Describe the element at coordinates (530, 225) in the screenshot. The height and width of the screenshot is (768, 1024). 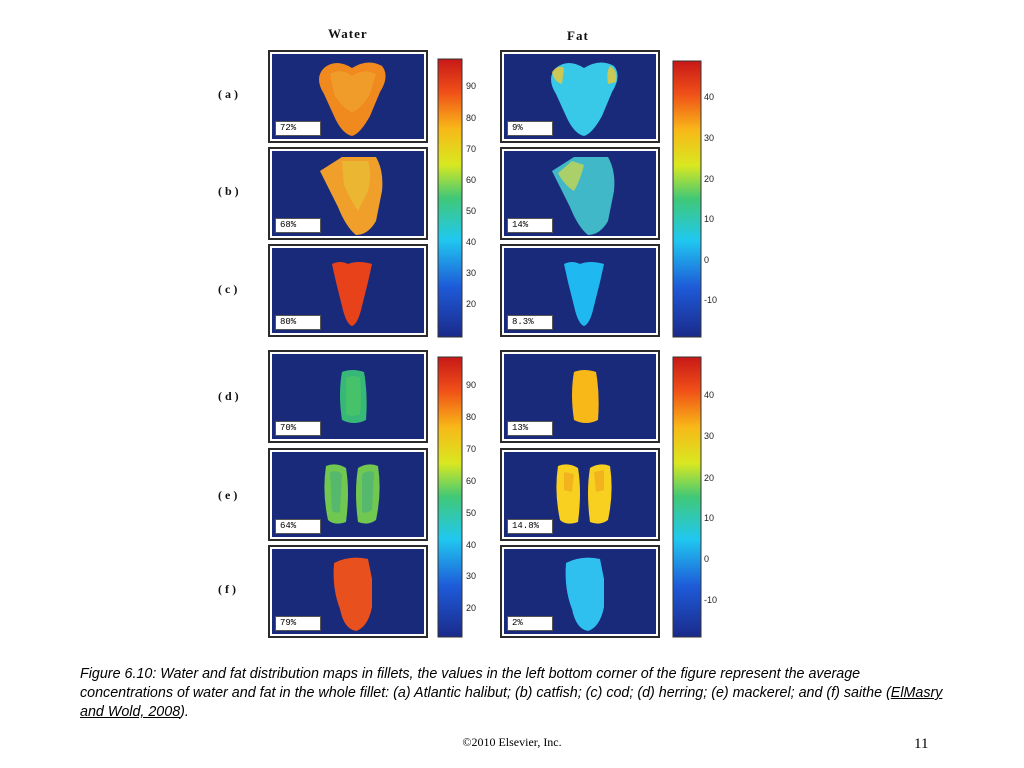
I see `fat-pct-b: 14%` at that location.